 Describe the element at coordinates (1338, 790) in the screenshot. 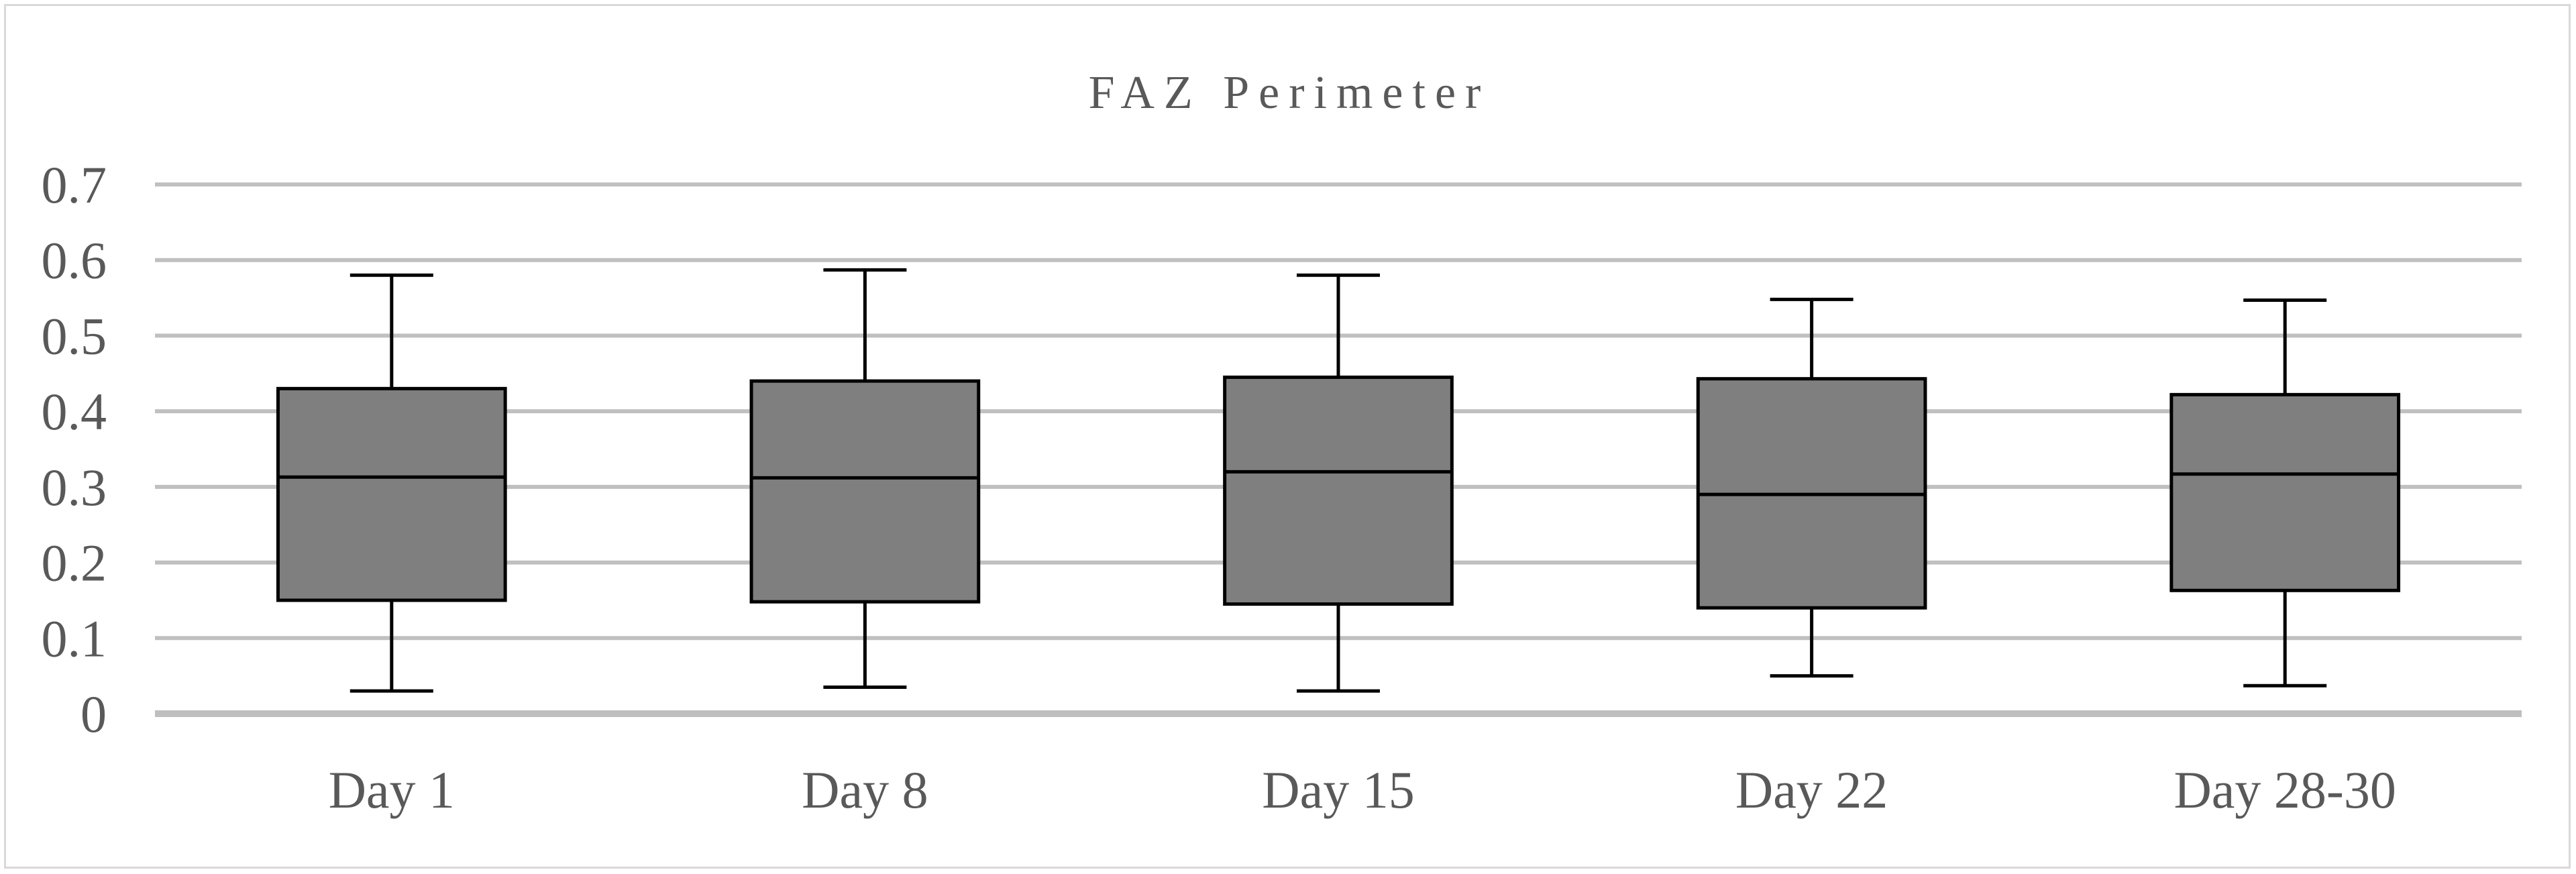

I see `x-tick-label: Day 15` at that location.